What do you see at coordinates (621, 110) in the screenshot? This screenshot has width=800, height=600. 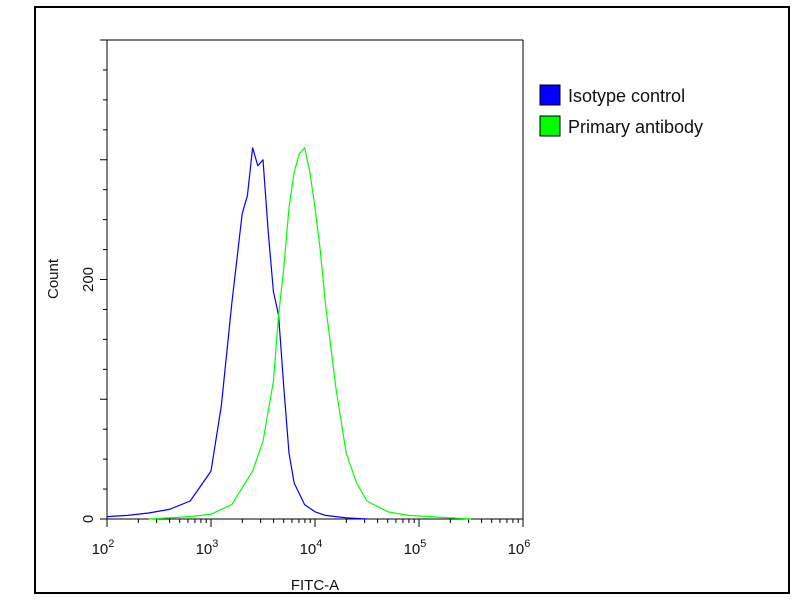 I see `legend: Isotype control Primary antibody` at bounding box center [621, 110].